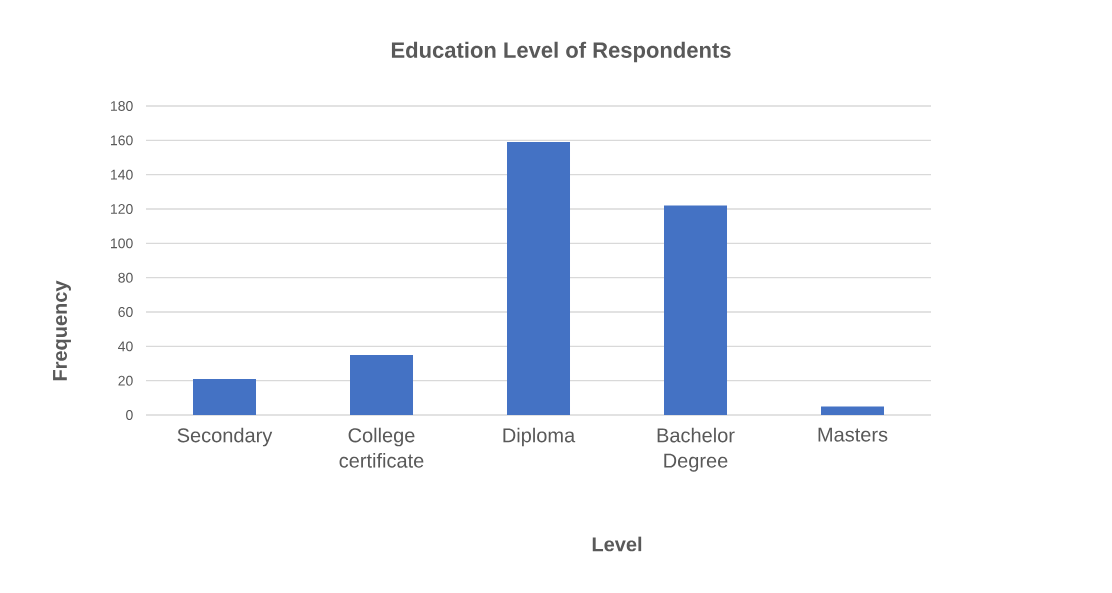 The width and height of the screenshot is (1112, 593). I want to click on y-axis-title: Frequency, so click(62, 330).